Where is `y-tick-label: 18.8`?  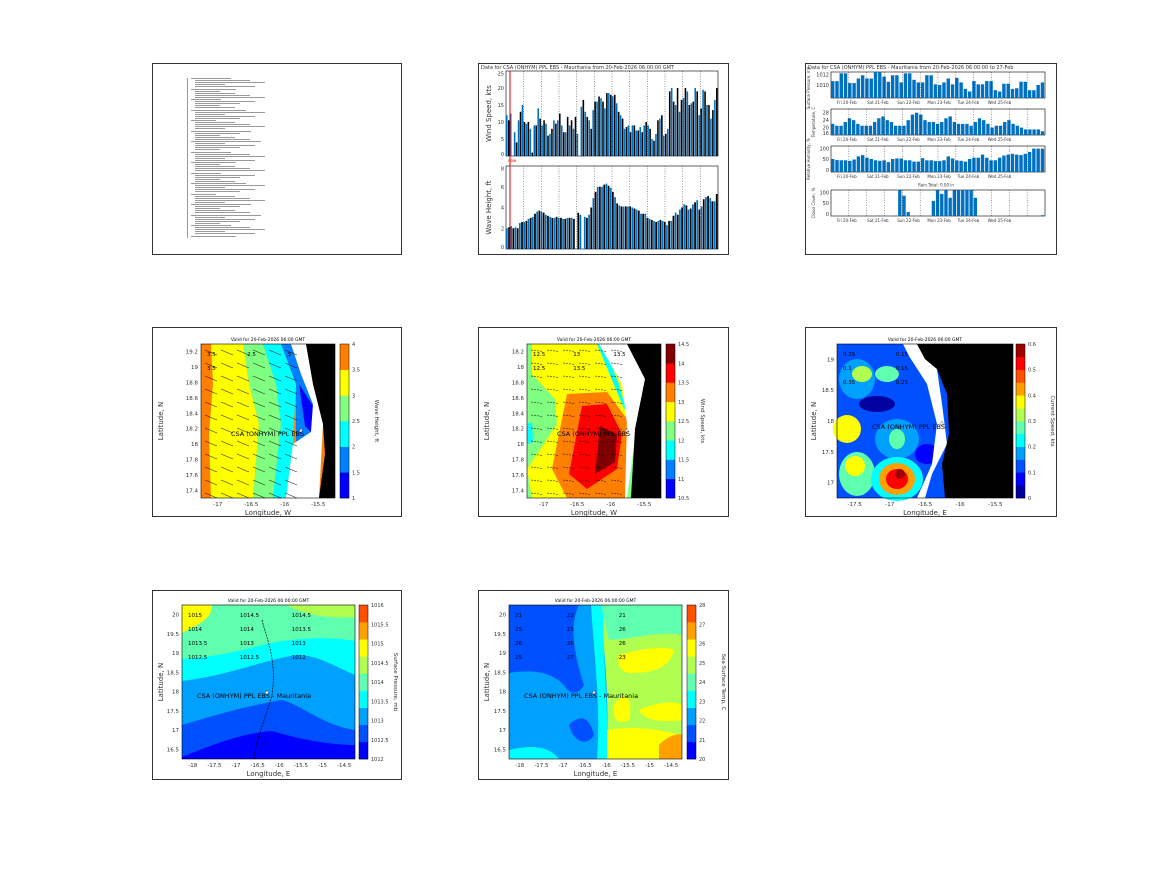
y-tick-label: 18.8 is located at coordinates (518, 384).